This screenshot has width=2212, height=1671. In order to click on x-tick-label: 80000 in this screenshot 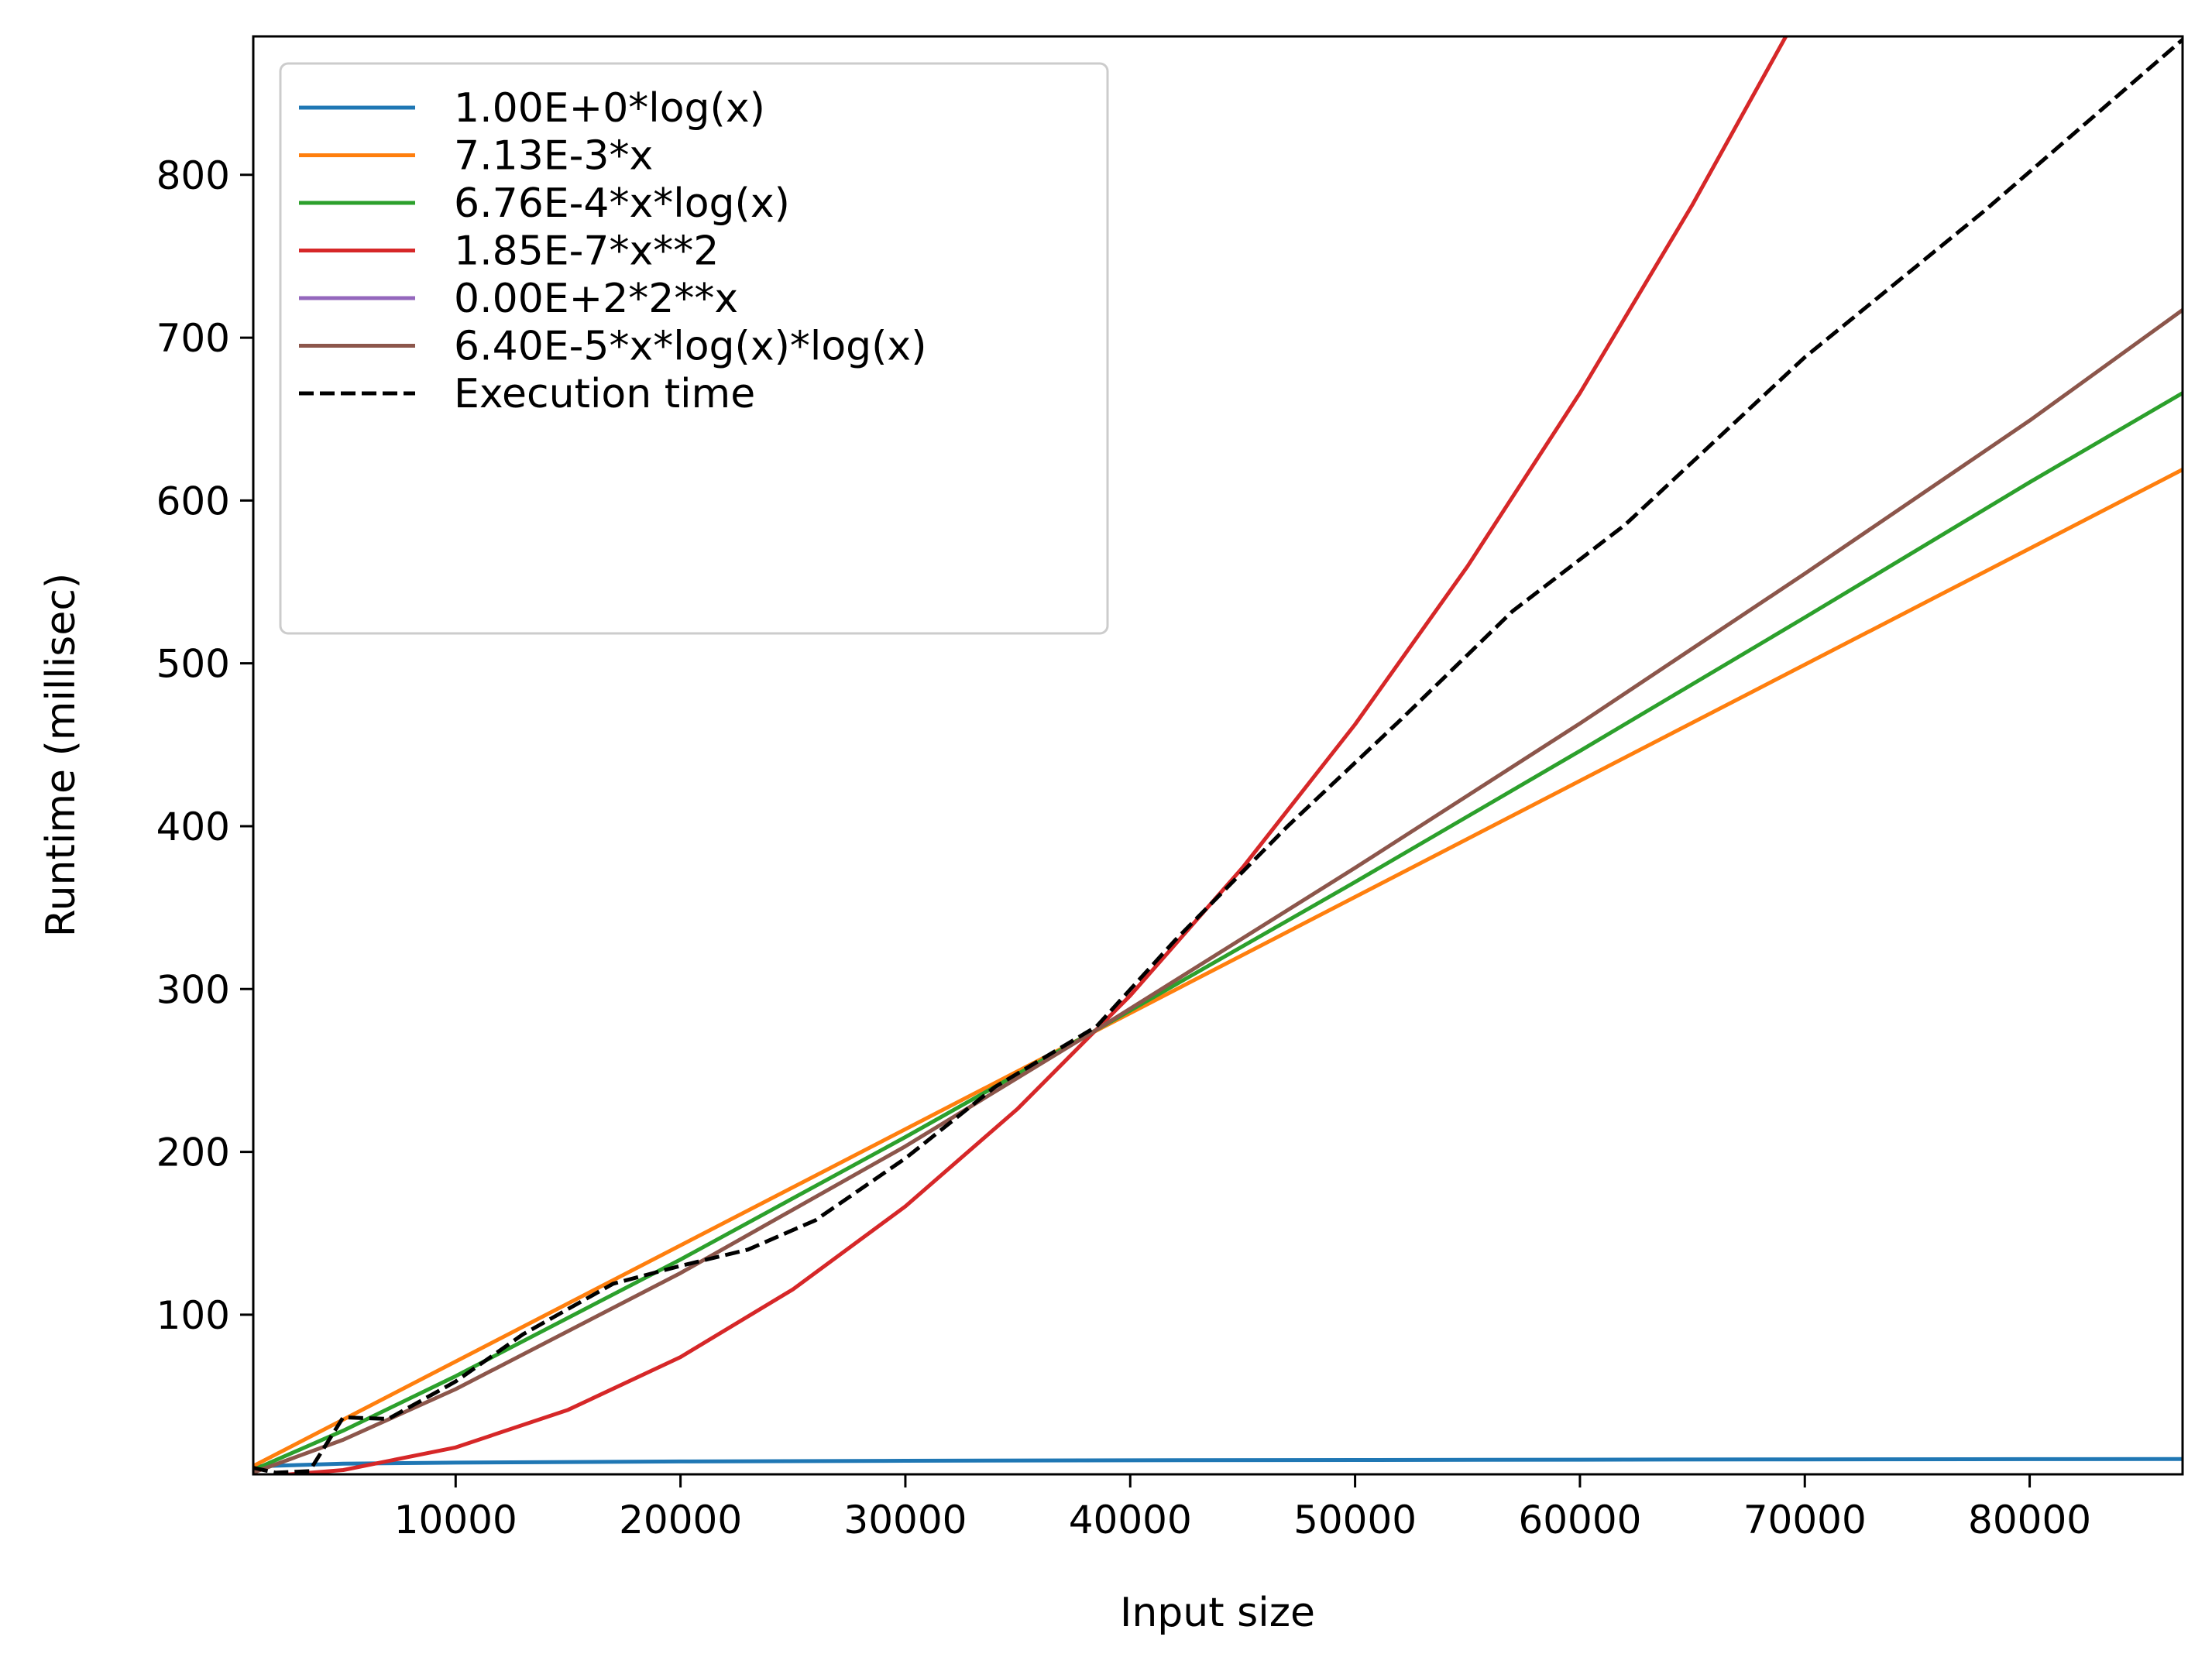, I will do `click(2029, 1520)`.